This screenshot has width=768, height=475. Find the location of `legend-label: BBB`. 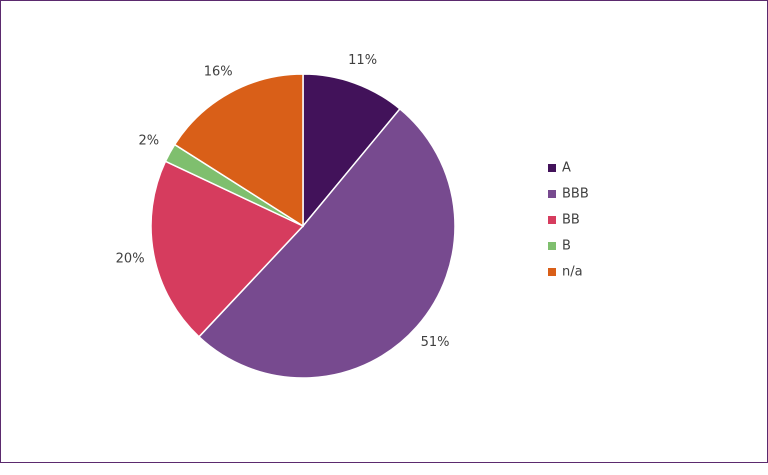

legend-label: BBB is located at coordinates (575, 194).